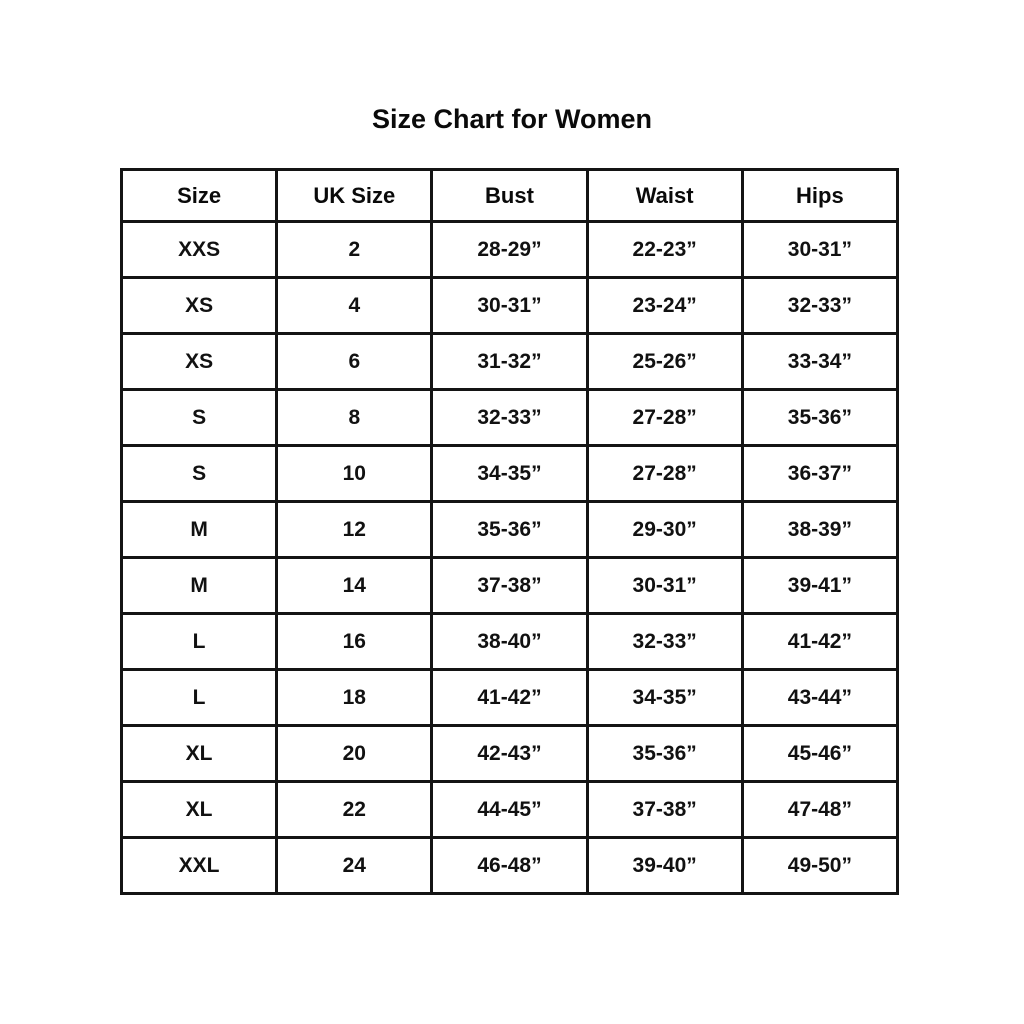 Image resolution: width=1024 pixels, height=1024 pixels. What do you see at coordinates (820, 305) in the screenshot?
I see `cell-hips: 32-33”` at bounding box center [820, 305].